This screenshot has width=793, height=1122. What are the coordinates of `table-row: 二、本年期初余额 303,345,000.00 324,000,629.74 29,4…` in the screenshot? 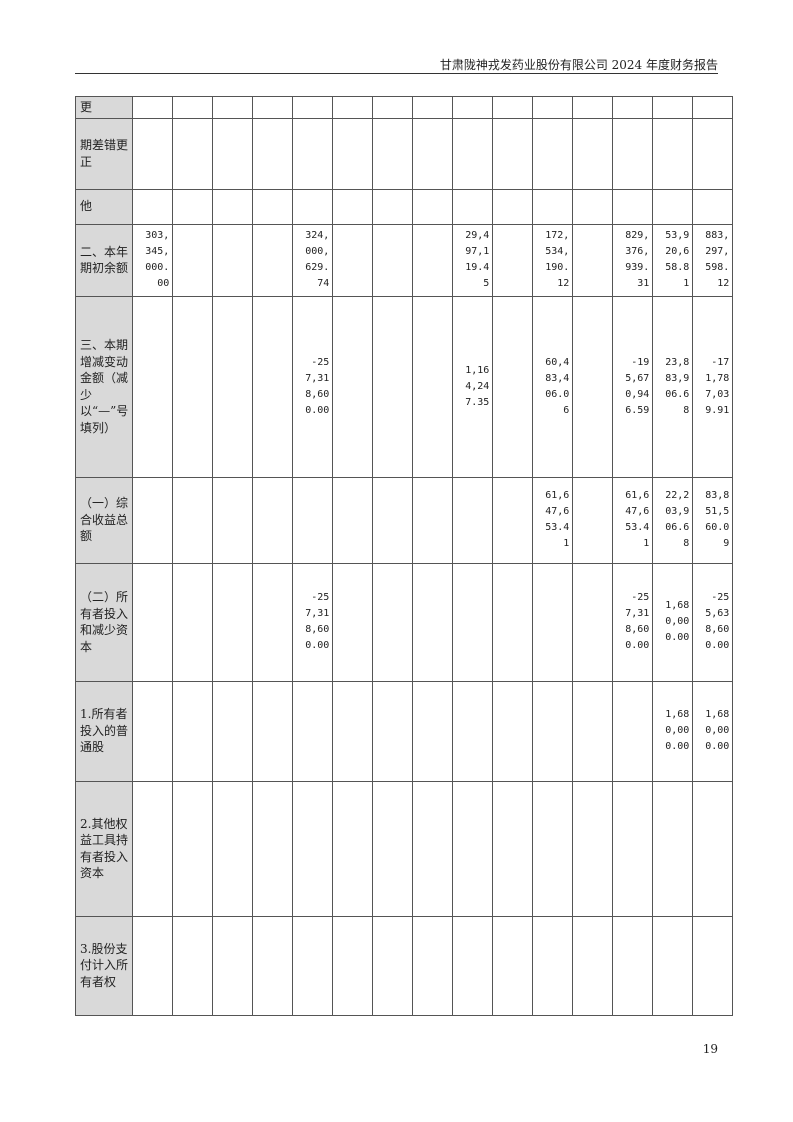 It's located at (404, 260).